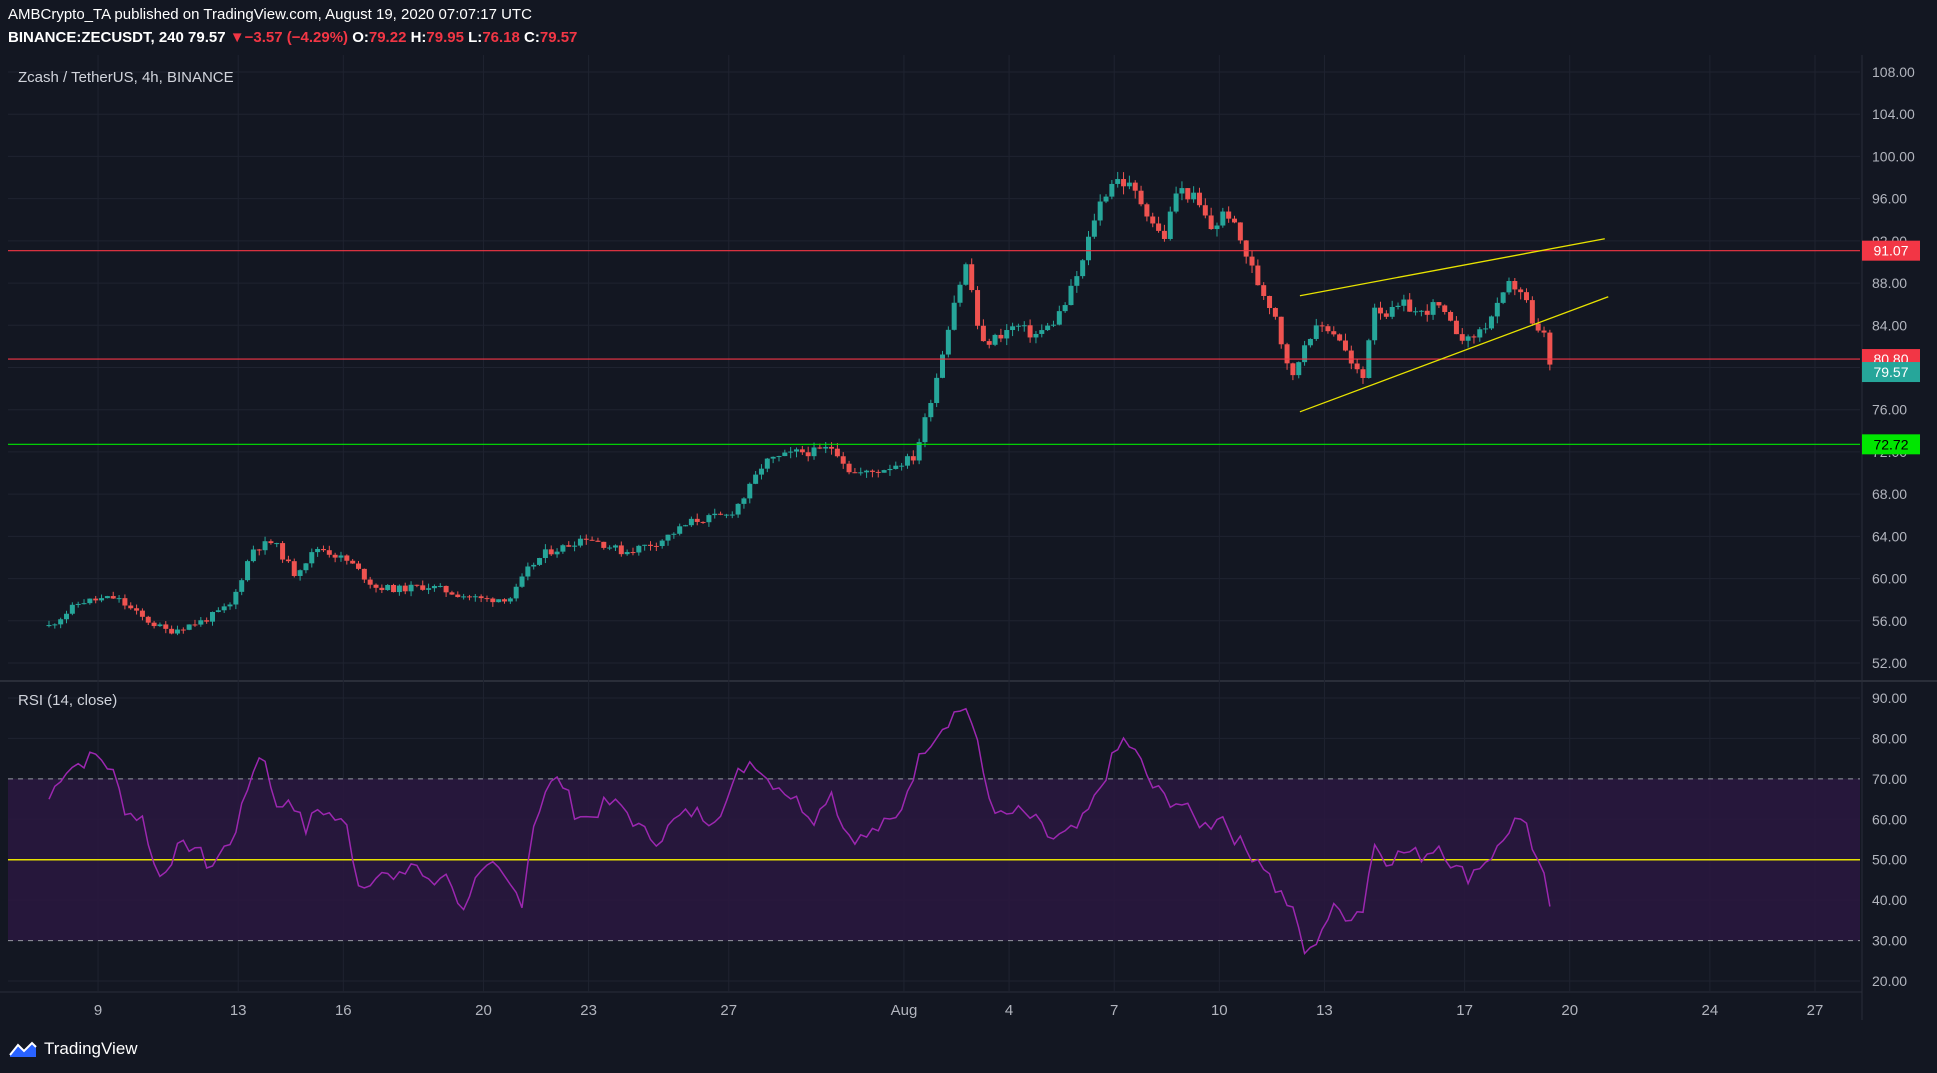 This screenshot has width=1937, height=1073. I want to click on time-tick-label: 23, so click(588, 1010).